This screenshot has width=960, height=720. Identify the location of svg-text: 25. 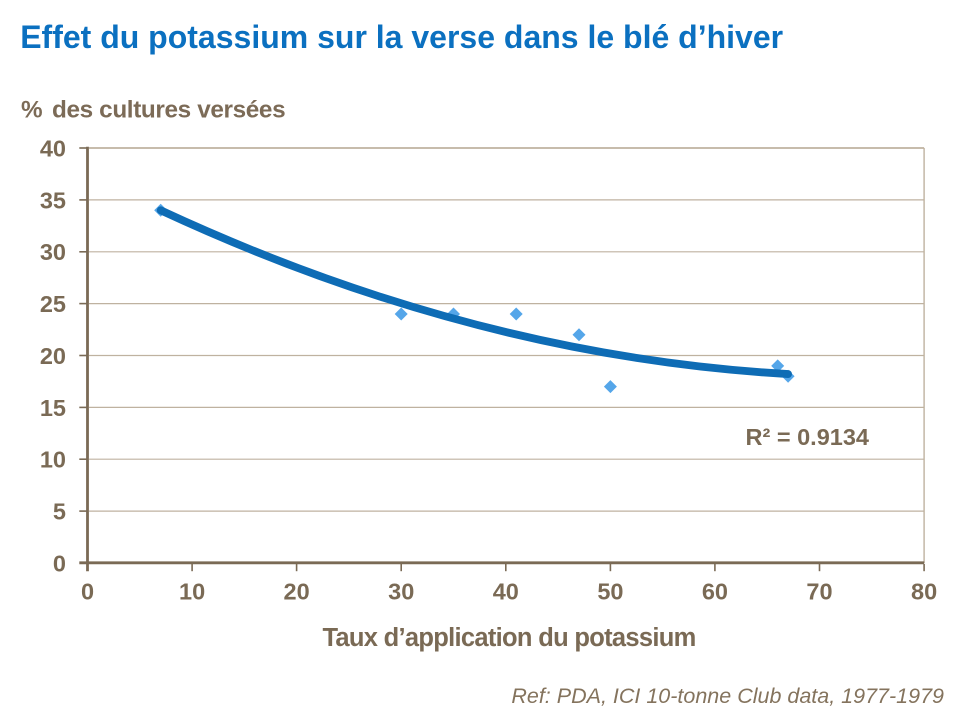
(53, 304).